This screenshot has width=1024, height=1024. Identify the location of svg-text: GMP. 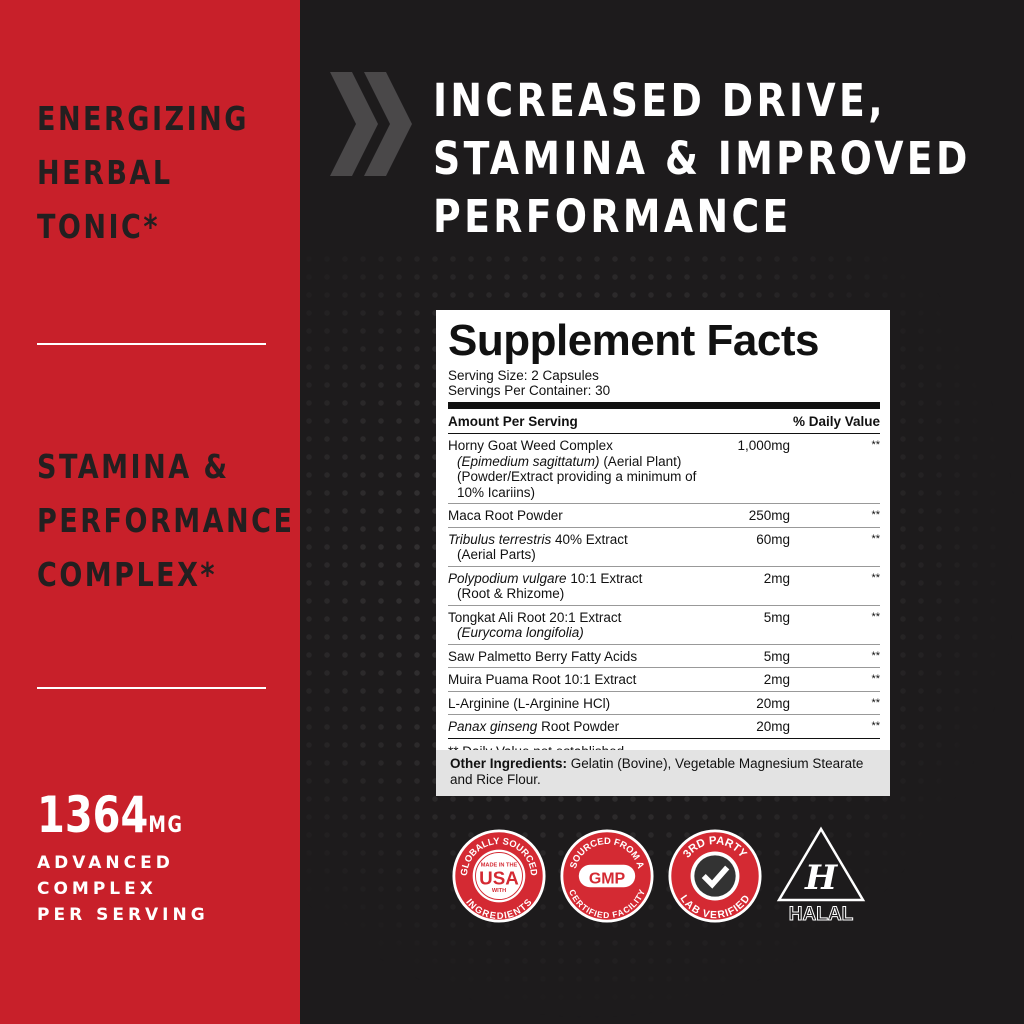
(607, 879).